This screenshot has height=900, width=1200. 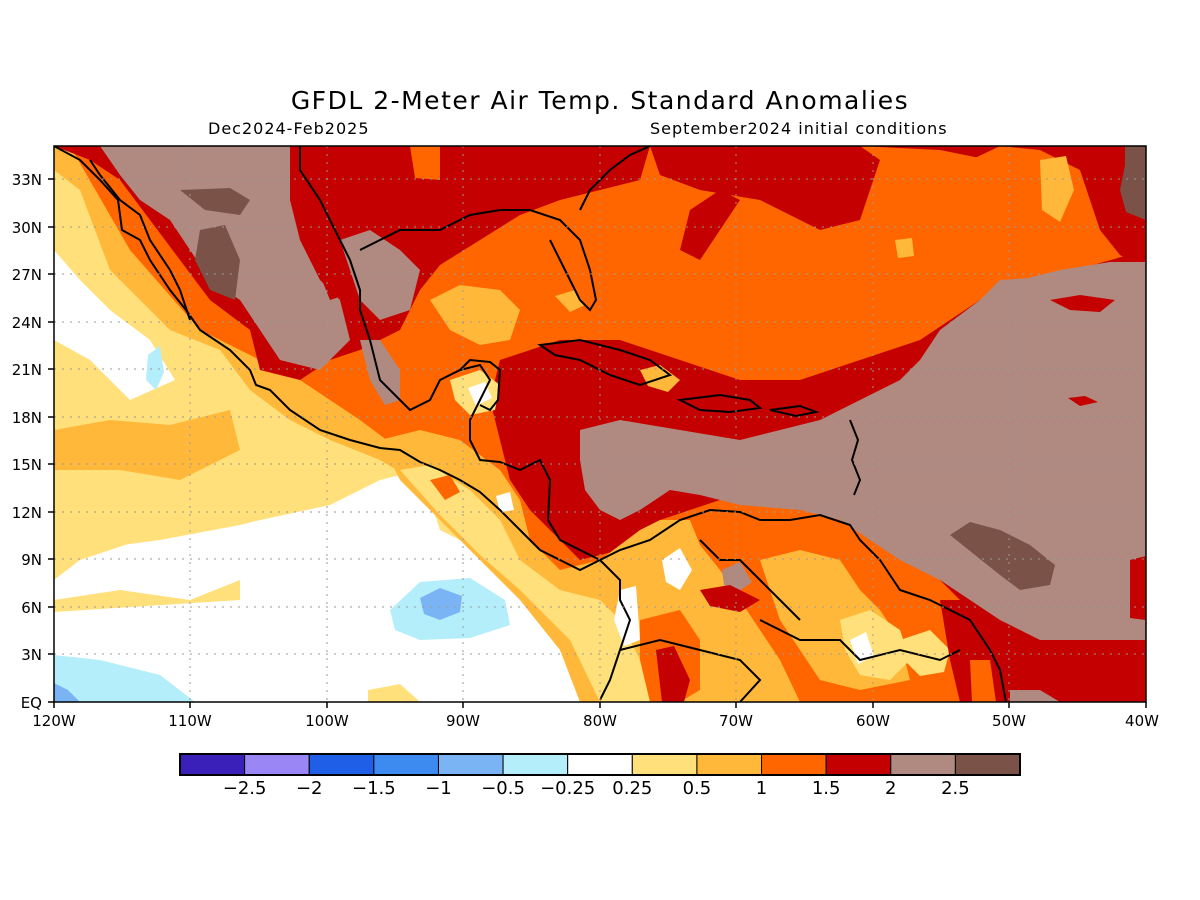 I want to click on lon-label: 110W, so click(x=190, y=721).